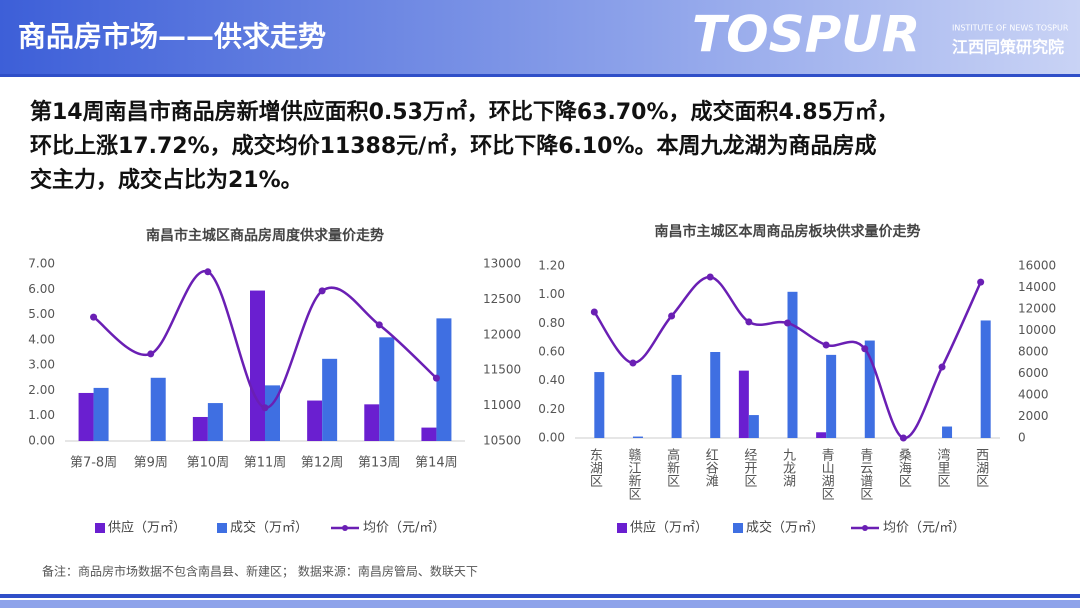 This screenshot has height=608, width=1080. Describe the element at coordinates (502, 441) in the screenshot. I see `y2-tick-label: 10500` at that location.